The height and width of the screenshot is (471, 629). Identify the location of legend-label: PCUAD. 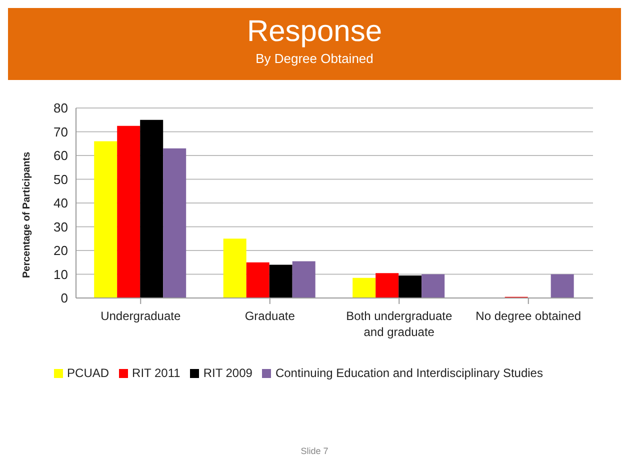
(88, 373).